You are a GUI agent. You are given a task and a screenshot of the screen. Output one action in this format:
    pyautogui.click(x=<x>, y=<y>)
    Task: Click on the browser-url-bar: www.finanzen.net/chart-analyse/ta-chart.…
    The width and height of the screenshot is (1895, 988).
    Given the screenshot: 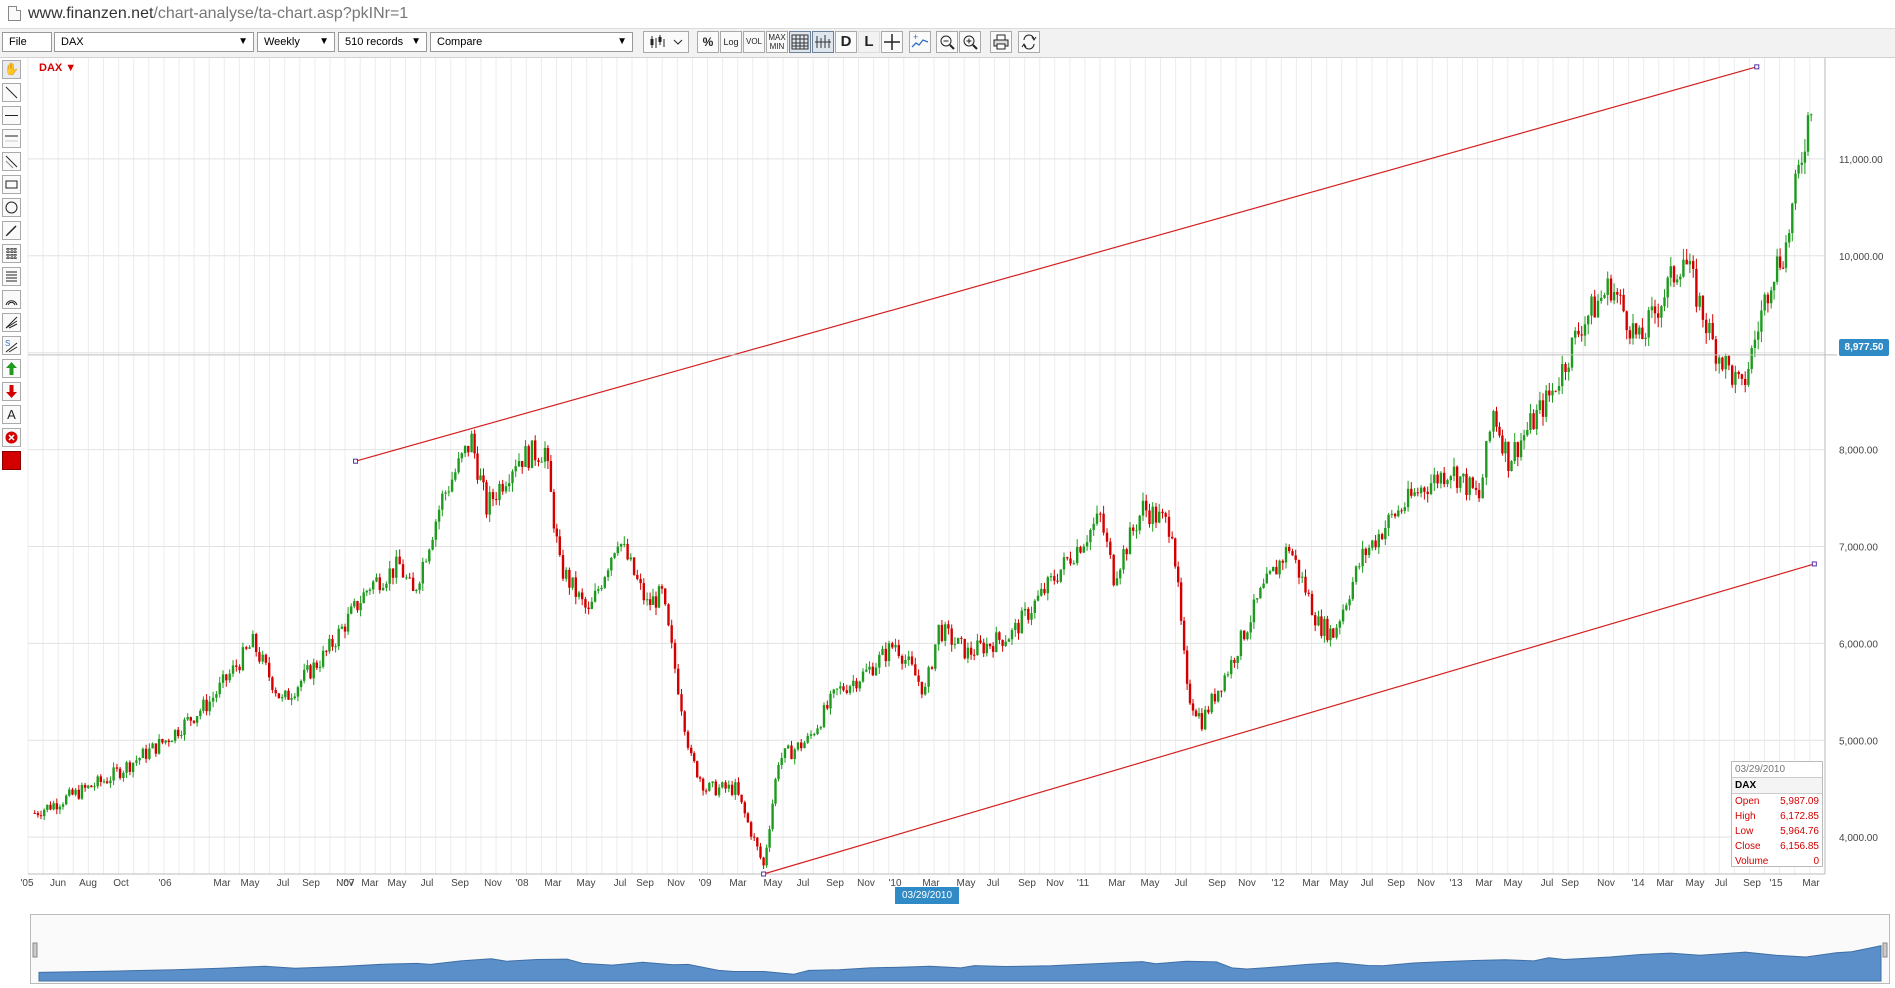 What is the action you would take?
    pyautogui.click(x=947, y=14)
    